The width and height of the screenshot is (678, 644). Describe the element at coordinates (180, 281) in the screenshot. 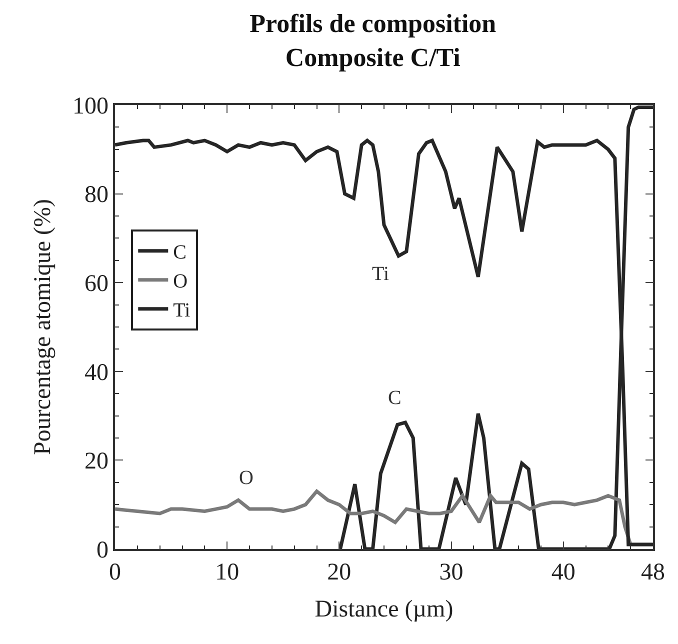

I see `legend-label: O` at that location.